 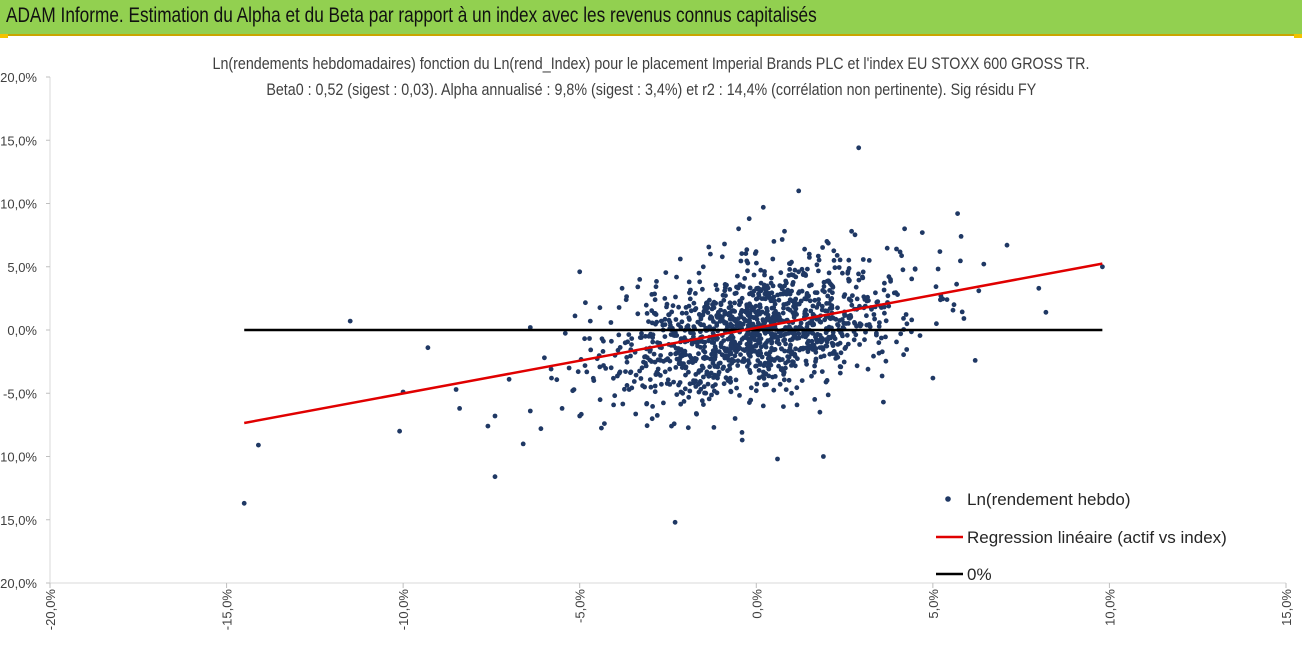 I want to click on y-tick-label: 0,0%, so click(x=22, y=330).